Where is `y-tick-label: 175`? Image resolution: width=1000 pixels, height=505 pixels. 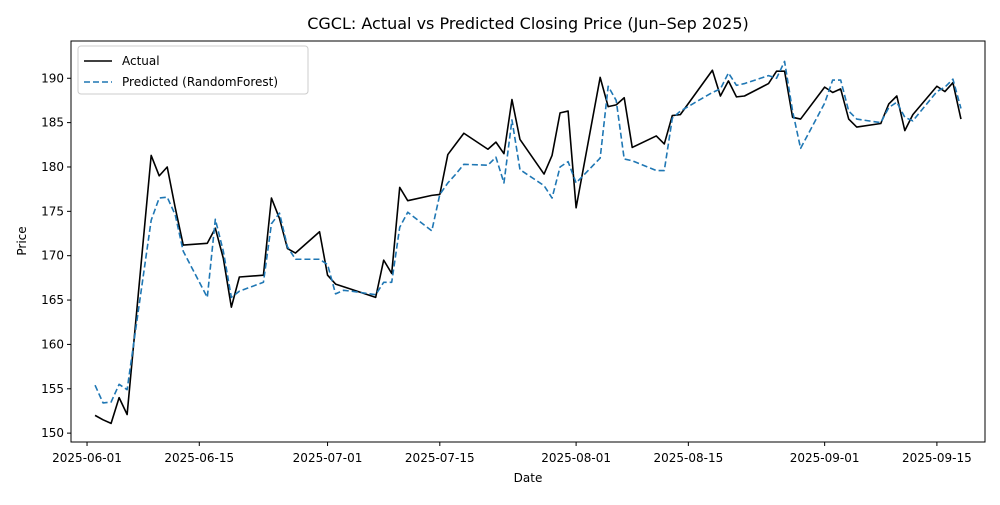
y-tick-label: 175 is located at coordinates (52, 211).